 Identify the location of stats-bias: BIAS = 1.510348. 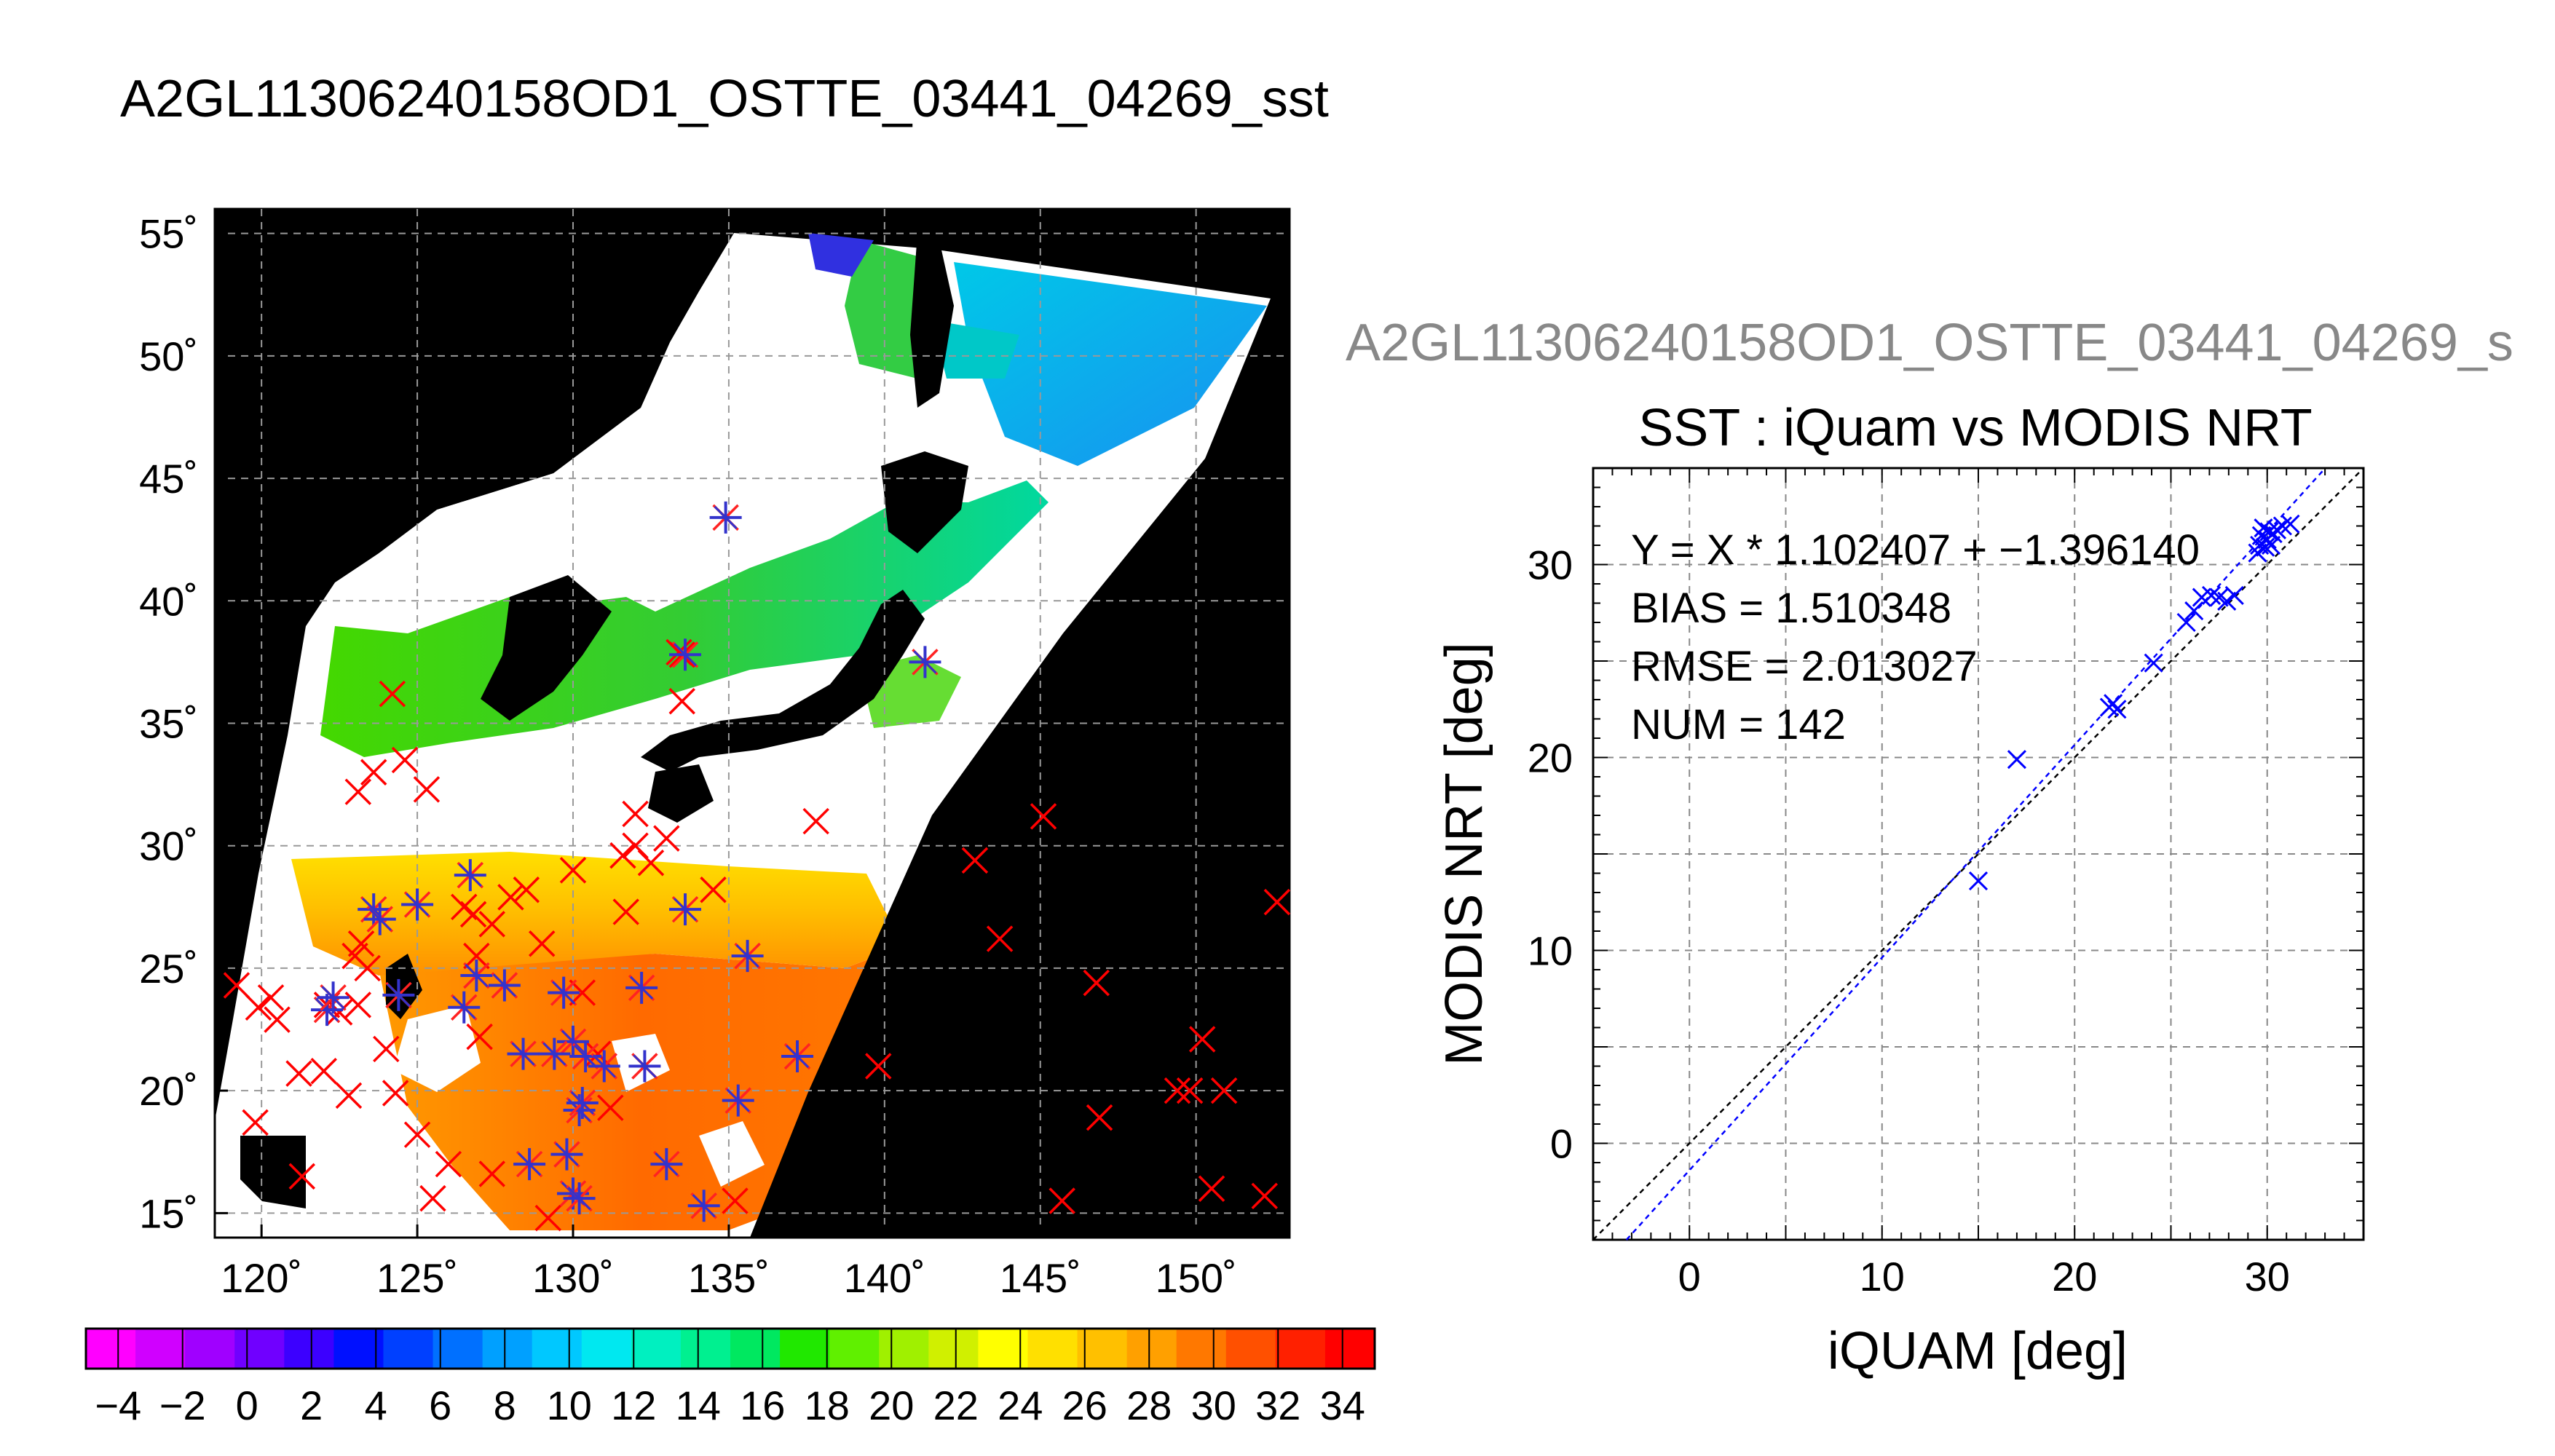
(1791, 608).